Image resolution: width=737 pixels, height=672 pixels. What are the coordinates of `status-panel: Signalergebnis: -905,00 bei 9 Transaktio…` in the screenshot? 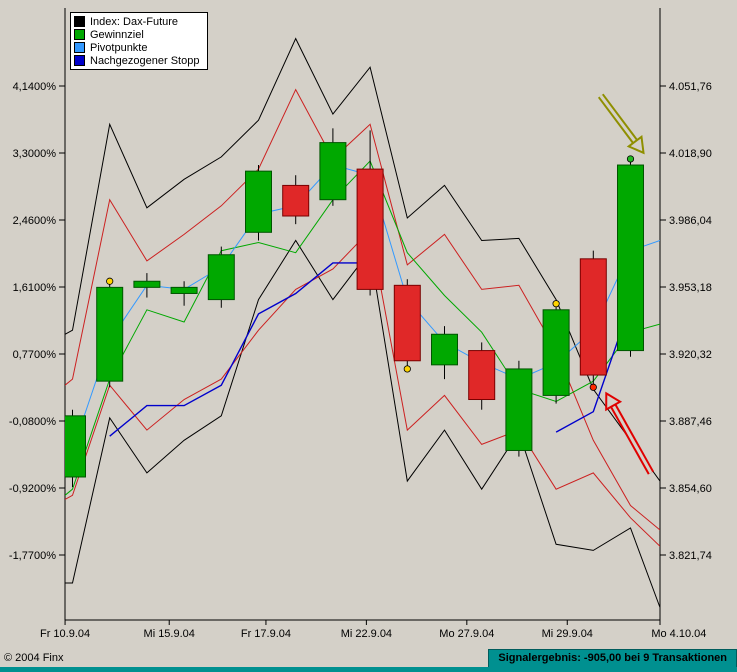 It's located at (612, 658).